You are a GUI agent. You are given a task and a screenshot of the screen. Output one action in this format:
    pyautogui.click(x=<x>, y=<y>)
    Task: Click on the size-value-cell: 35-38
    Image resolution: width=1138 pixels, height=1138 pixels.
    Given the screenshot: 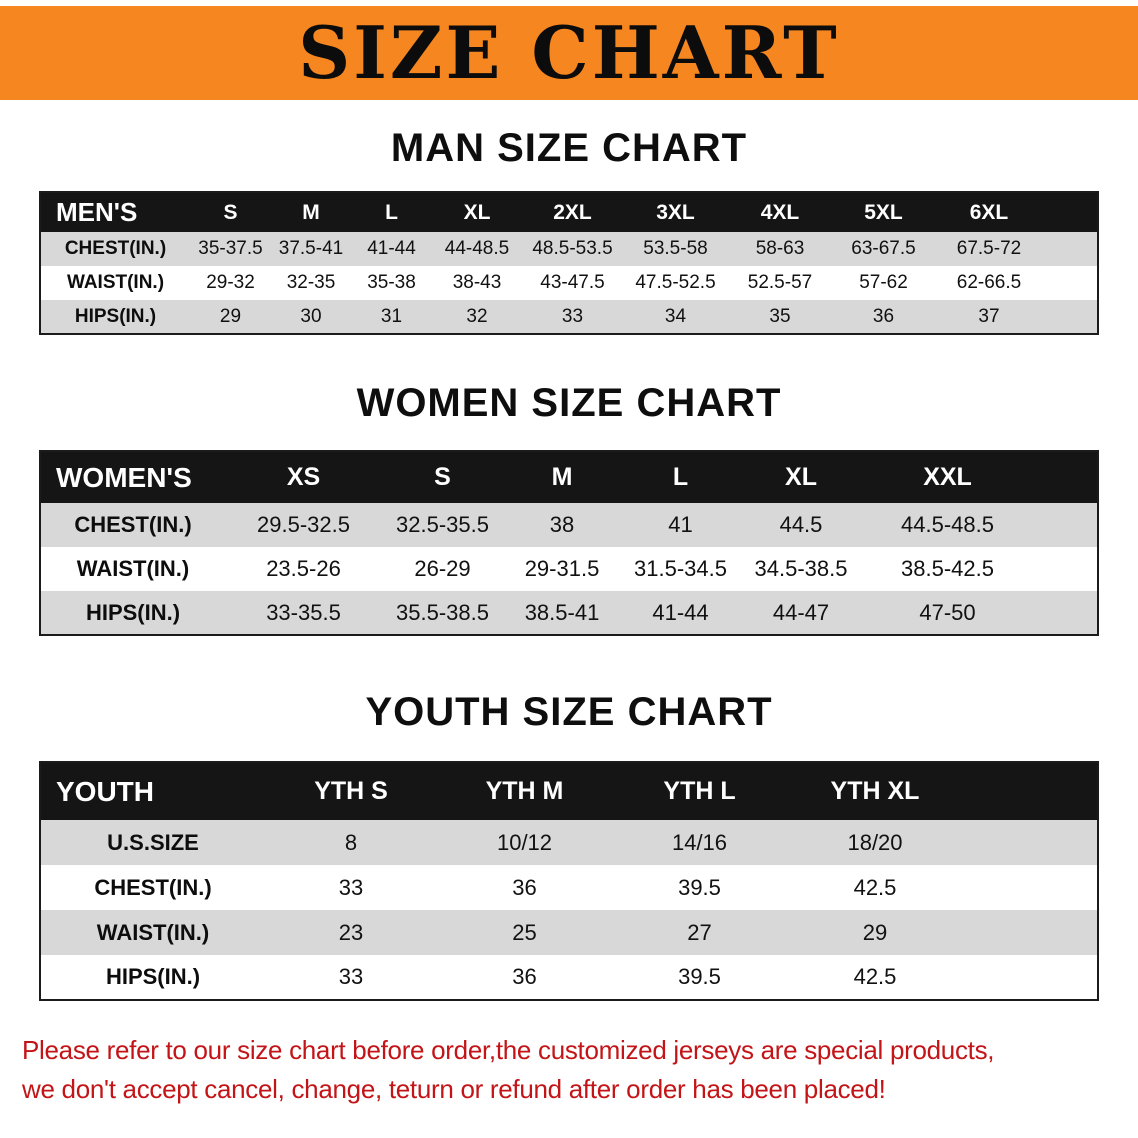 What is the action you would take?
    pyautogui.click(x=391, y=282)
    